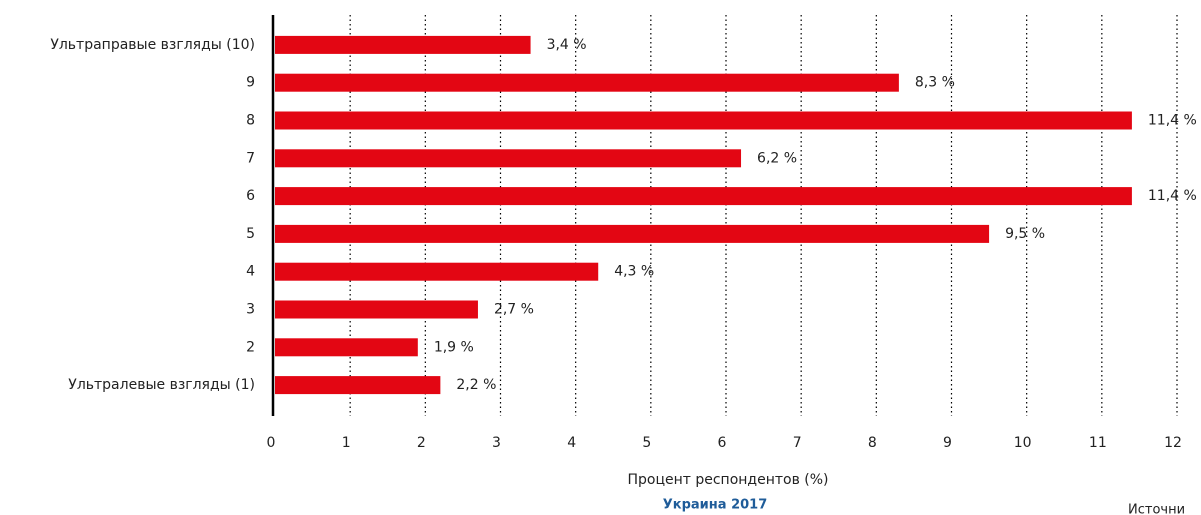 The height and width of the screenshot is (515, 1201). I want to click on y-tick-label: Ультраправые взгляды (10), so click(152, 45).